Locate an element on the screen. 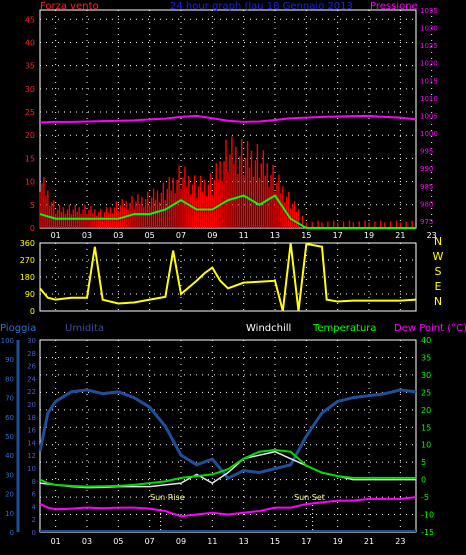 The height and width of the screenshot is (555, 466). sunset-label: Sun Set is located at coordinates (309, 497).